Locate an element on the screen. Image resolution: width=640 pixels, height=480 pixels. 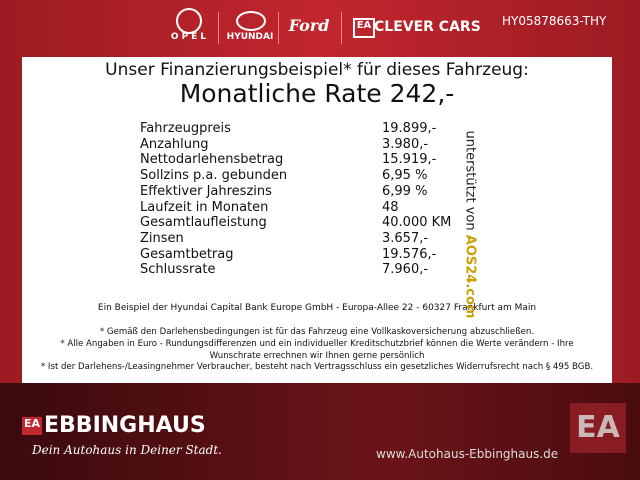
sponsor-brand: AOS24.com is located at coordinates (470, 276).